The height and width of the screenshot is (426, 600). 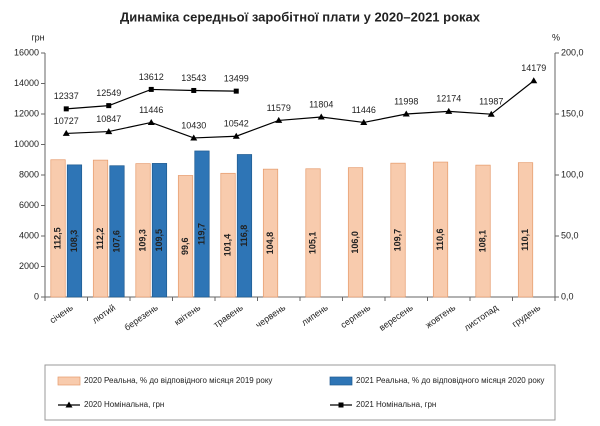 What do you see at coordinates (26, 113) in the screenshot?
I see `y-tick-label: 12000` at bounding box center [26, 113].